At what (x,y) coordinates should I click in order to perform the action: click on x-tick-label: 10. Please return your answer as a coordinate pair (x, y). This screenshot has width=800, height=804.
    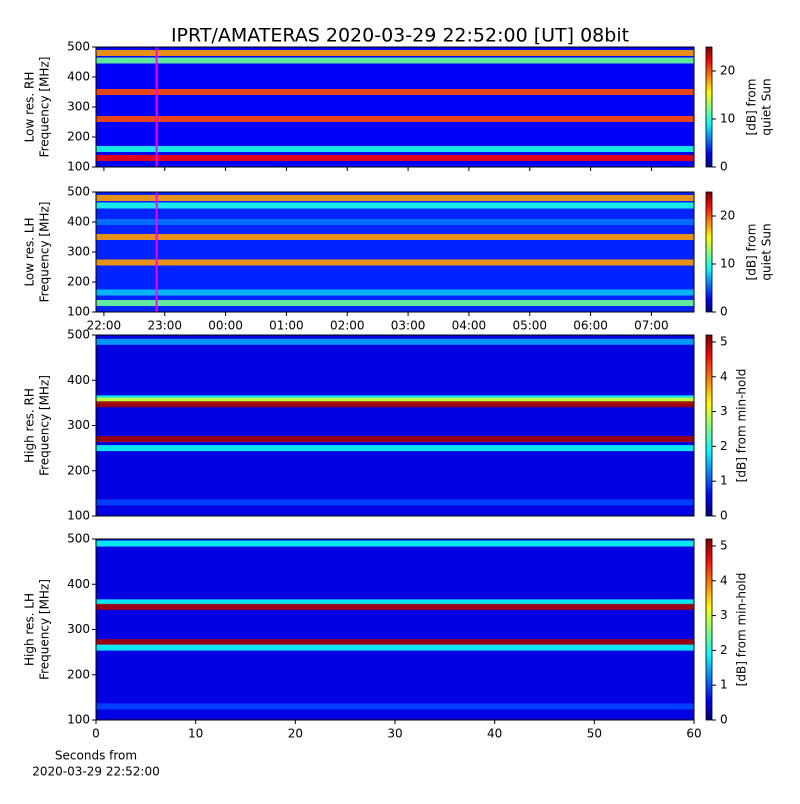
    Looking at the image, I should click on (195, 734).